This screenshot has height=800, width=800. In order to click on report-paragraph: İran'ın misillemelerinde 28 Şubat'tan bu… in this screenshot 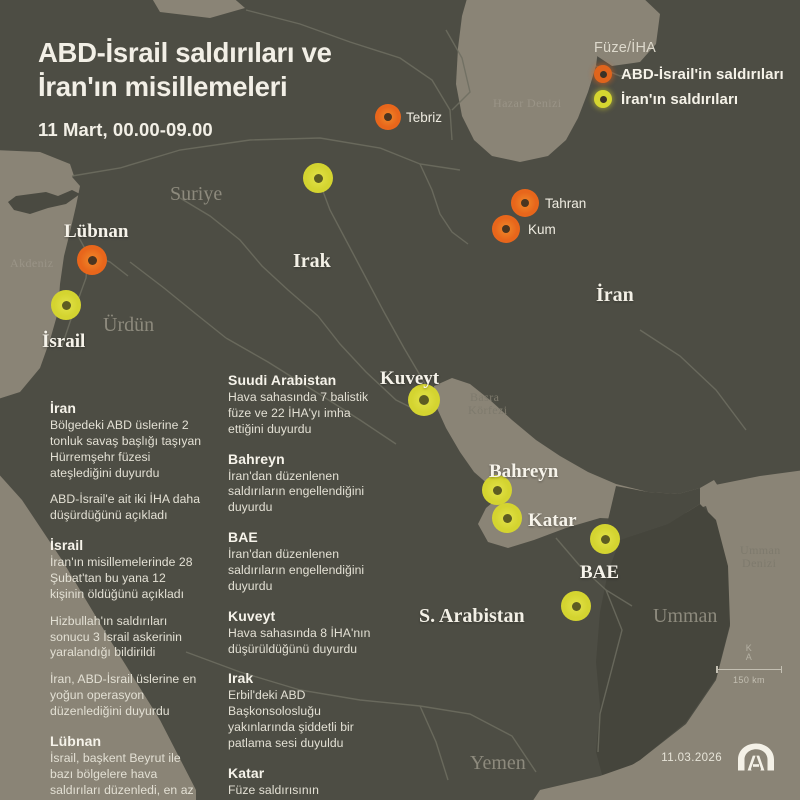, I will do `click(121, 578)`.